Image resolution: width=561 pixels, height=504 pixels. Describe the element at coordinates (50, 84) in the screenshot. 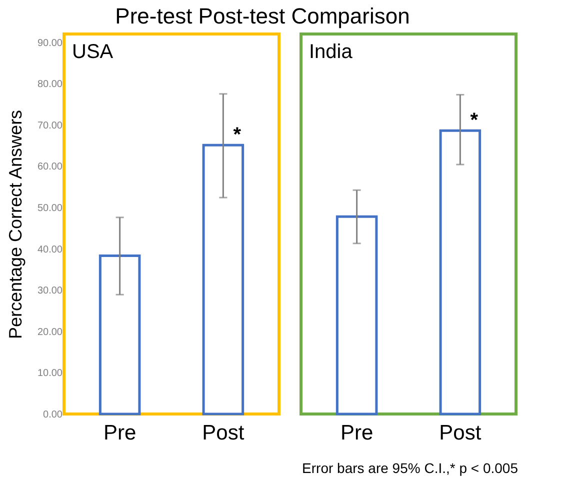

I see `y-tick-label: 80.00` at that location.